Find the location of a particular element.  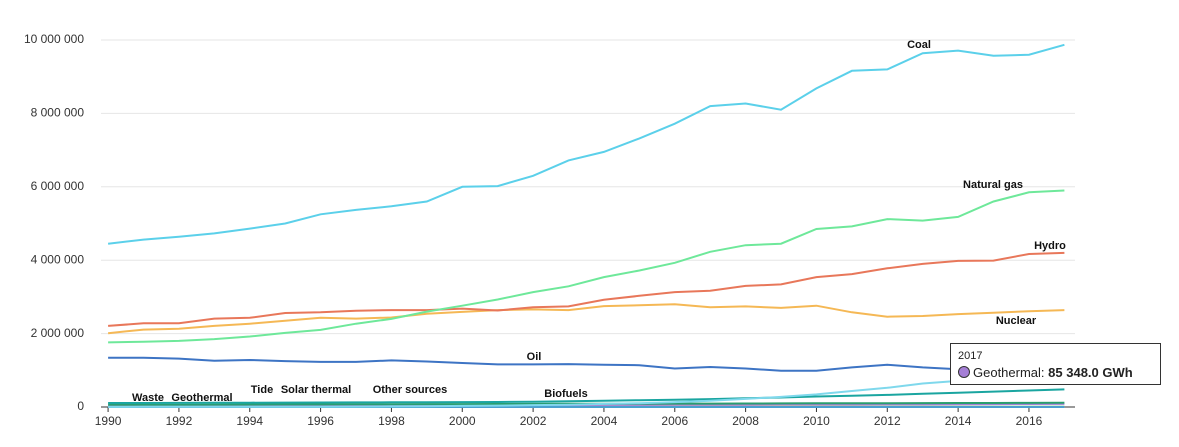

y-tick-label: 4 000 000 is located at coordinates (58, 259).